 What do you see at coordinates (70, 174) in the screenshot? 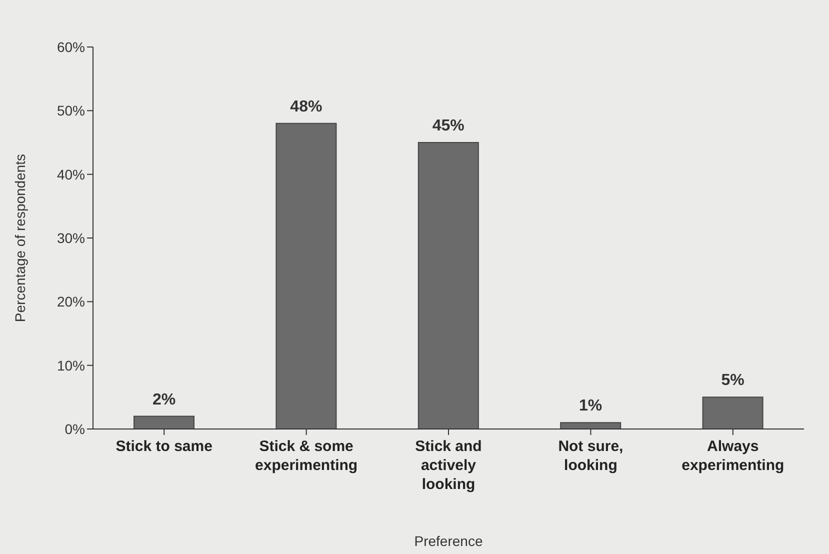
I see `y-tick-label: 40%` at bounding box center [70, 174].